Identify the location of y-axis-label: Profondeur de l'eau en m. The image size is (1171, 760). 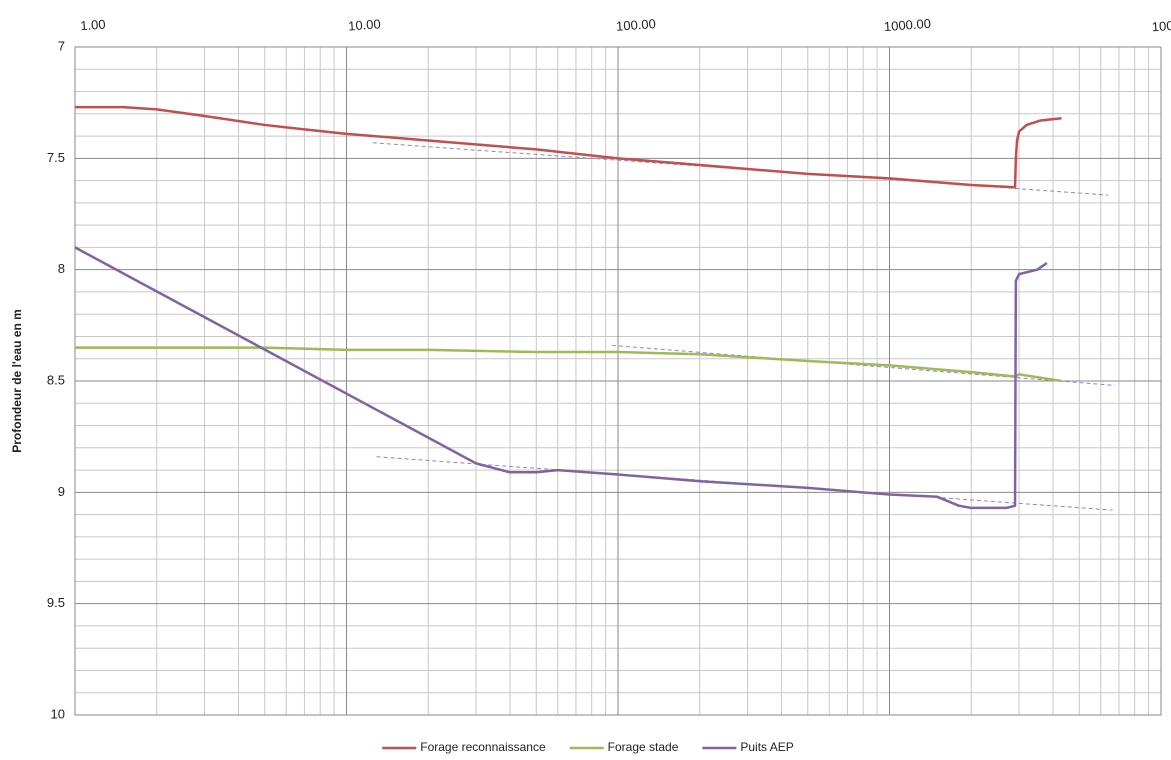
(17, 381).